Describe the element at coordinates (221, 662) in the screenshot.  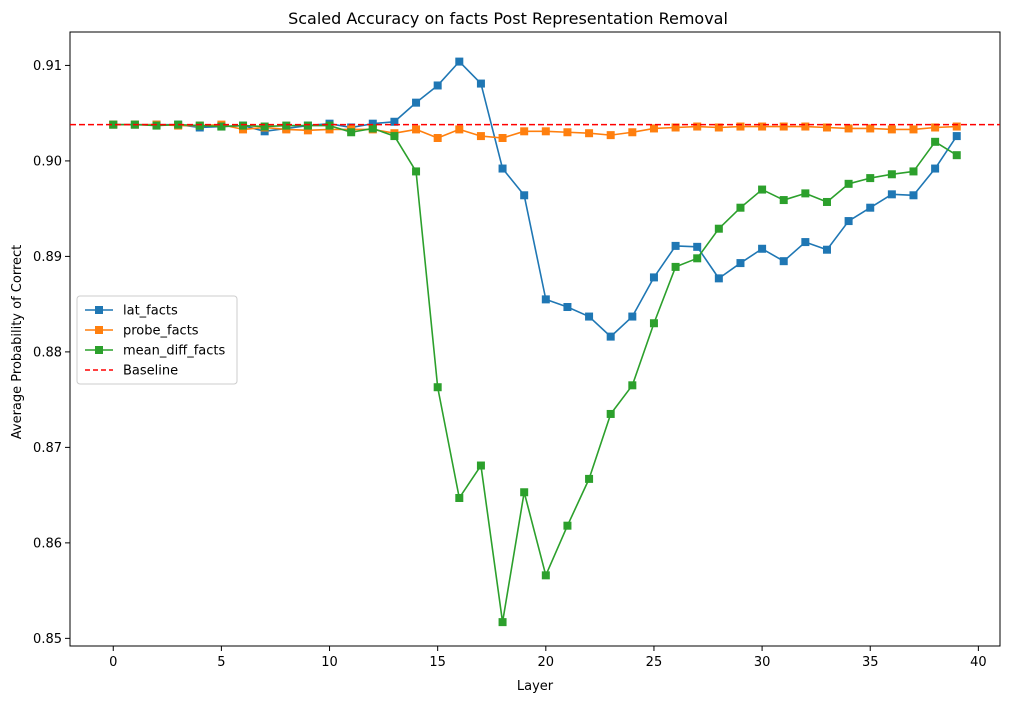
I see `x-tick-label: 5` at that location.